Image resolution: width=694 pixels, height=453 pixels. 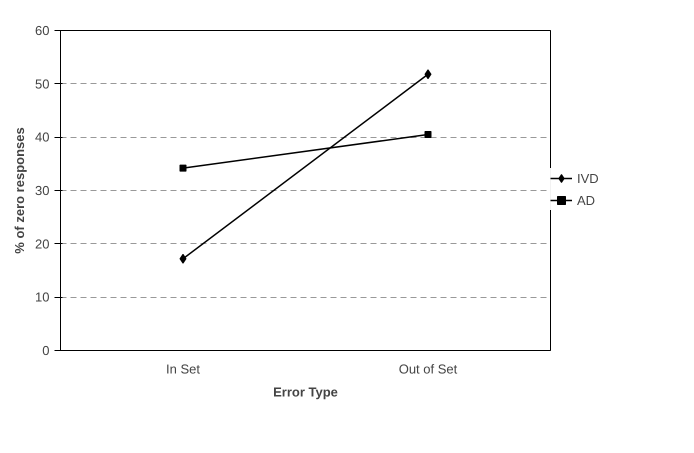 What do you see at coordinates (46, 350) in the screenshot?
I see `y-tick-label: 0` at bounding box center [46, 350].